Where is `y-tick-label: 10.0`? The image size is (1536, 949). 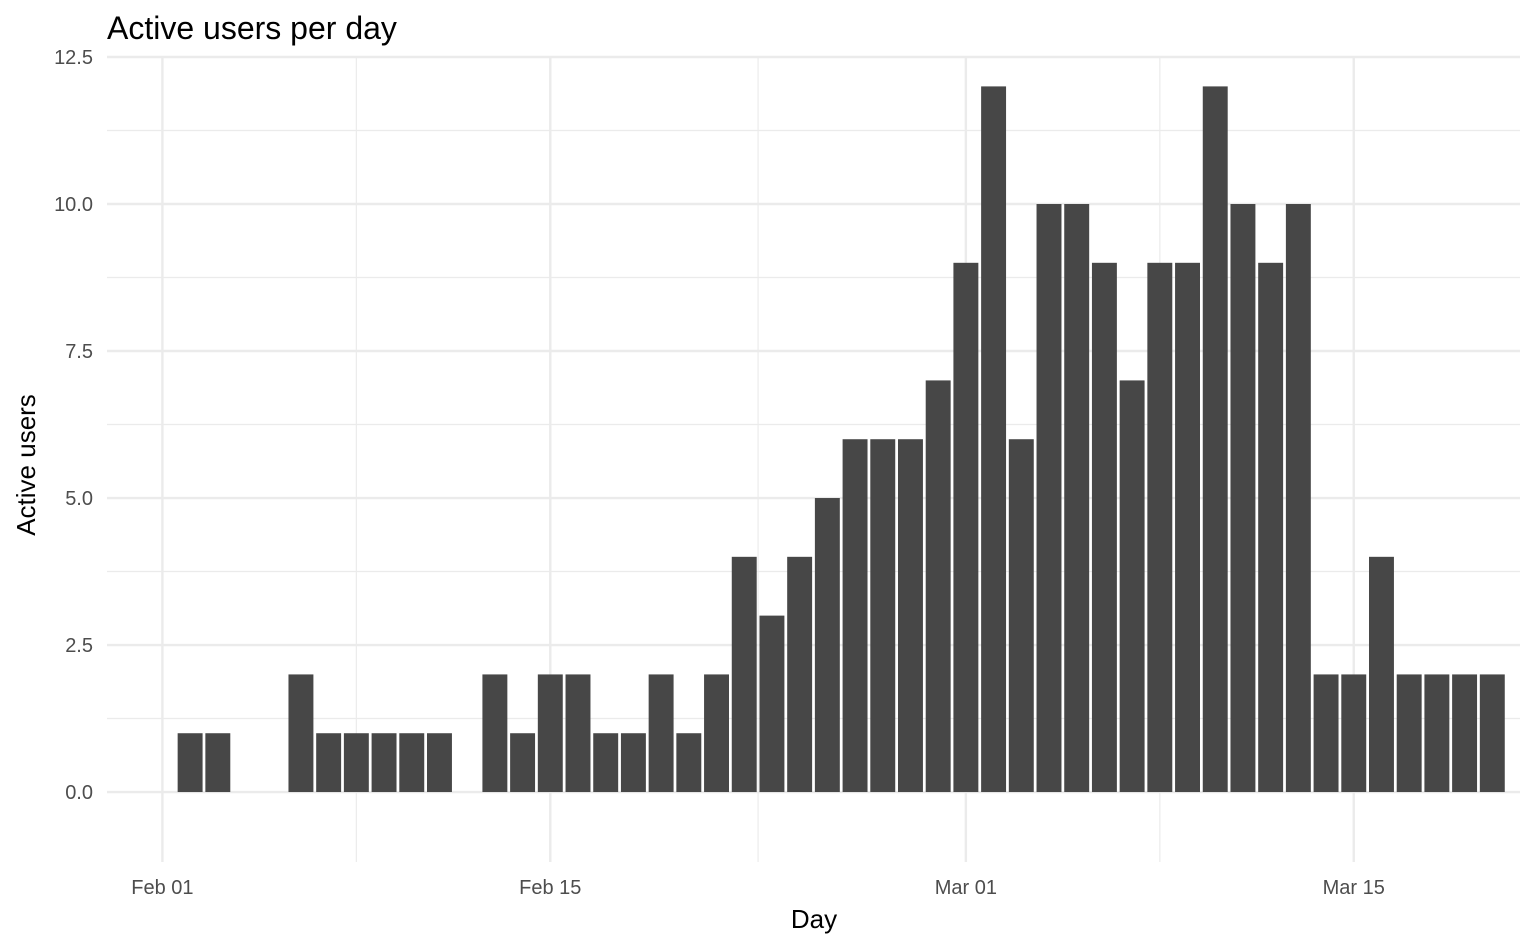 y-tick-label: 10.0 is located at coordinates (73, 205).